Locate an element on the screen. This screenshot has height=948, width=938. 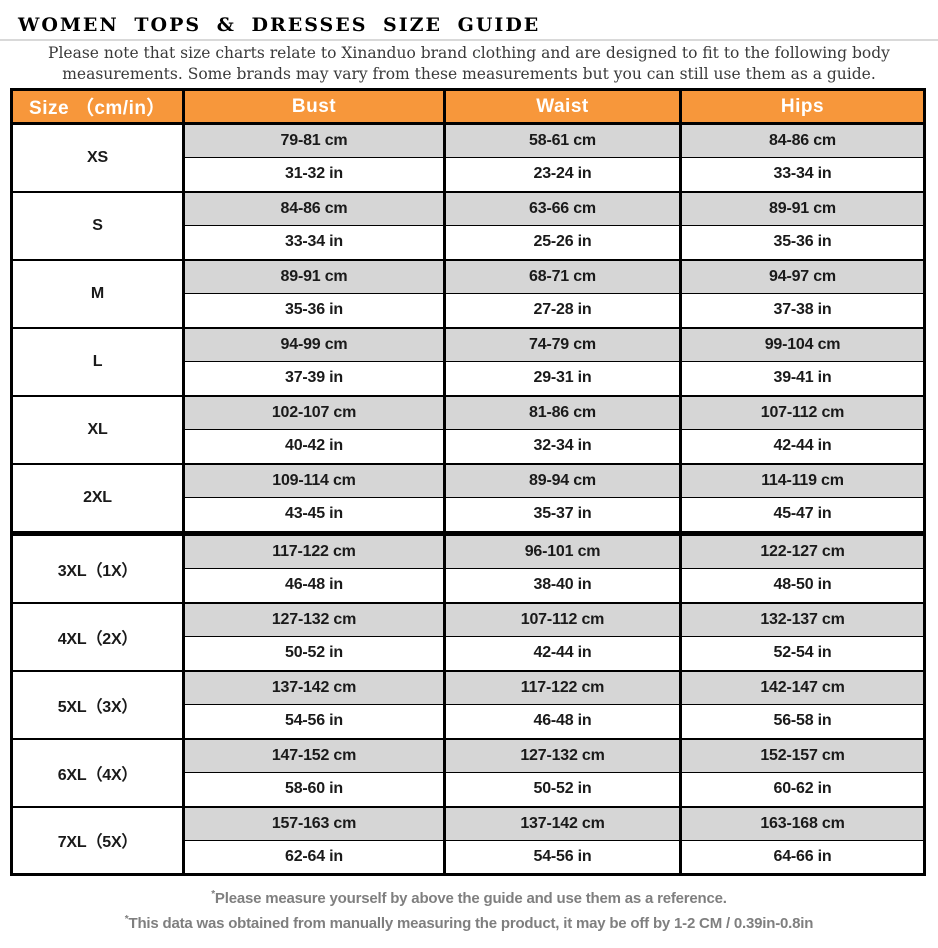
cell-waist-in: 25-26 in is located at coordinates (562, 243).